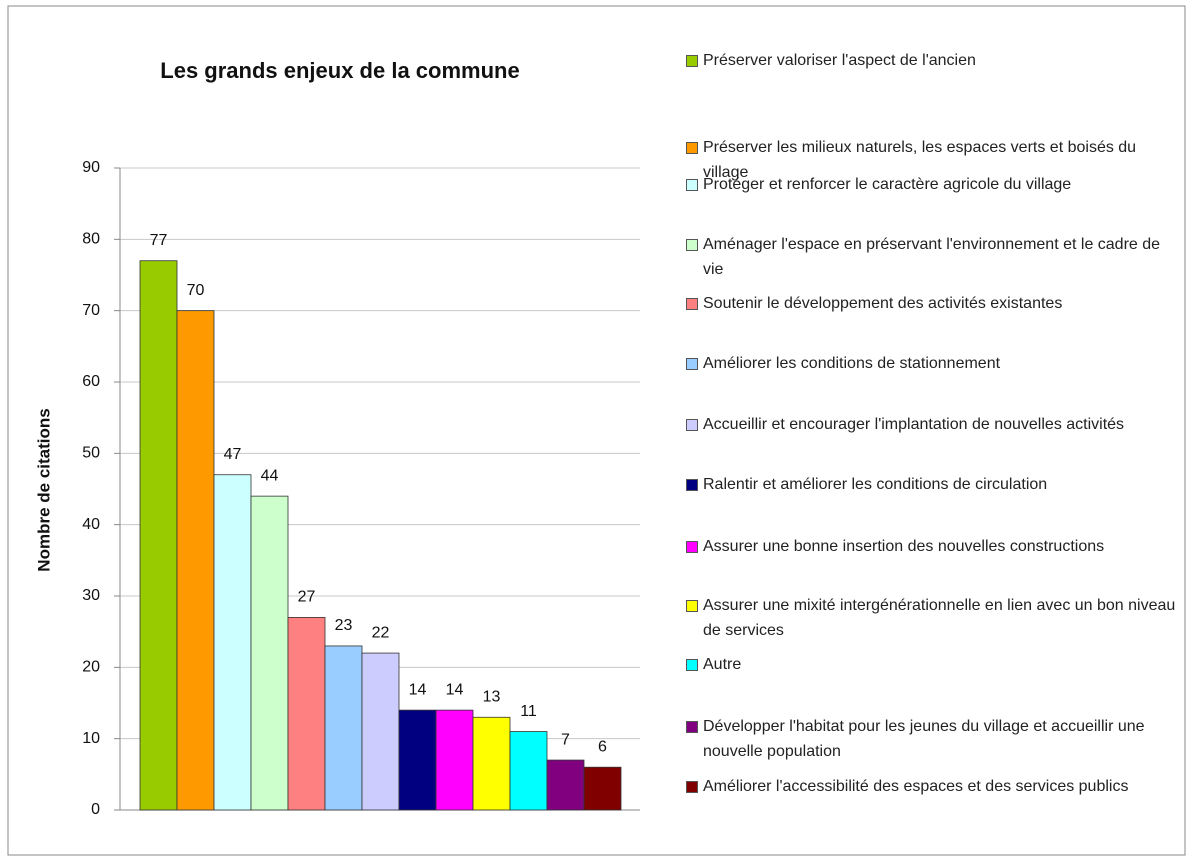  Describe the element at coordinates (307, 597) in the screenshot. I see `data-label: 27` at that location.